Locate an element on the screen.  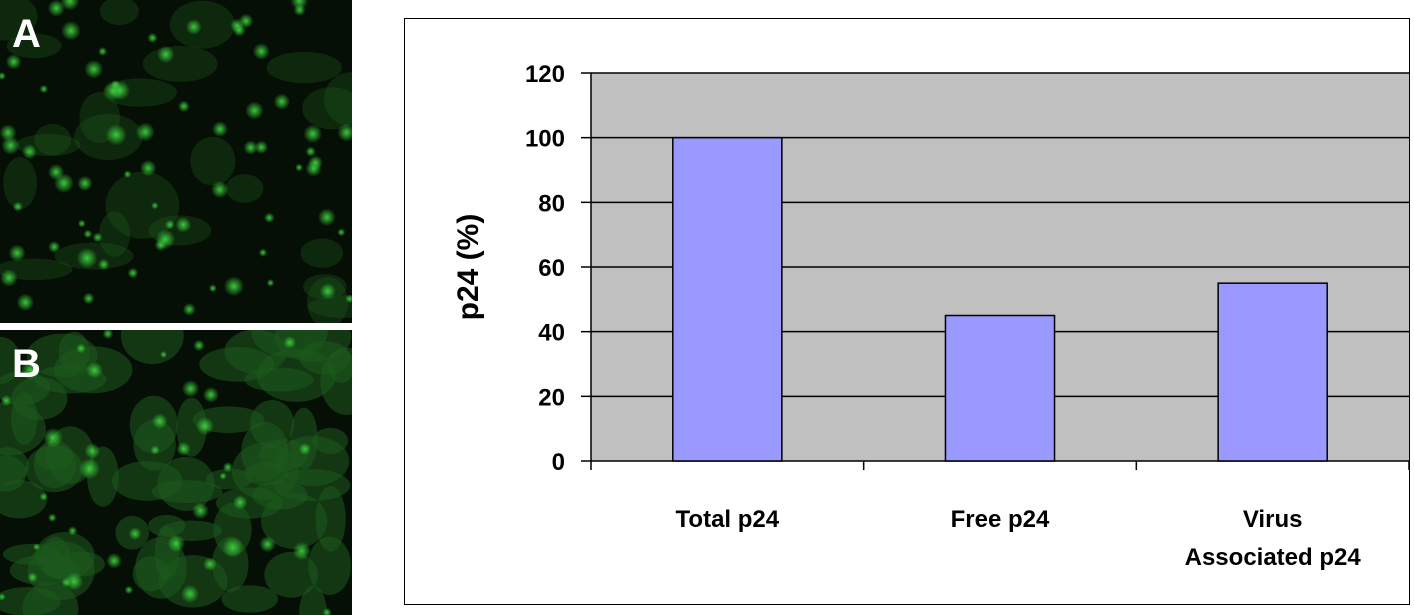
micrograph-panel-b: B is located at coordinates (176, 472).